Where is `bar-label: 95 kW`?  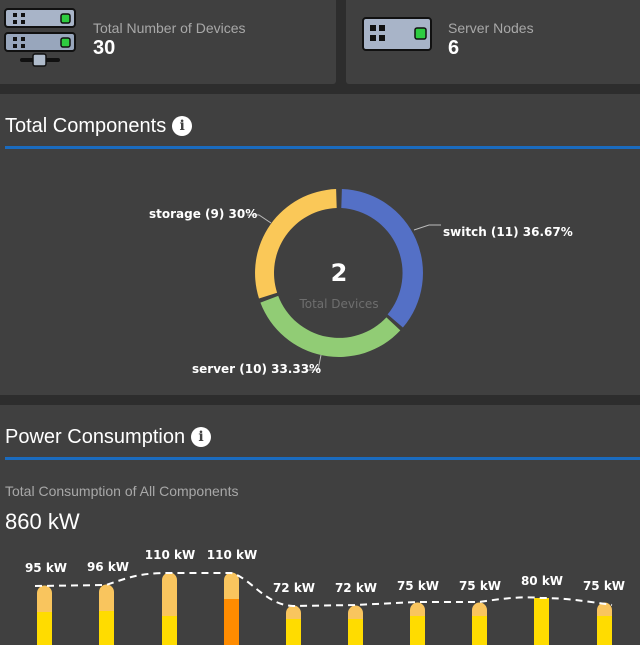
bar-label: 95 kW is located at coordinates (46, 568).